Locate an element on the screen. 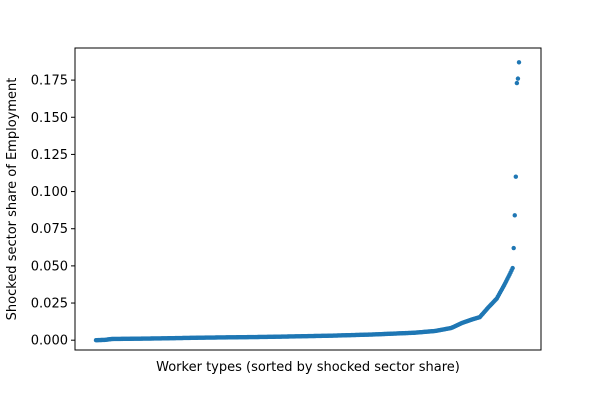 Image resolution: width=600 pixels, height=400 pixels. y-axis-label: Shocked sector share of Employment is located at coordinates (12, 199).